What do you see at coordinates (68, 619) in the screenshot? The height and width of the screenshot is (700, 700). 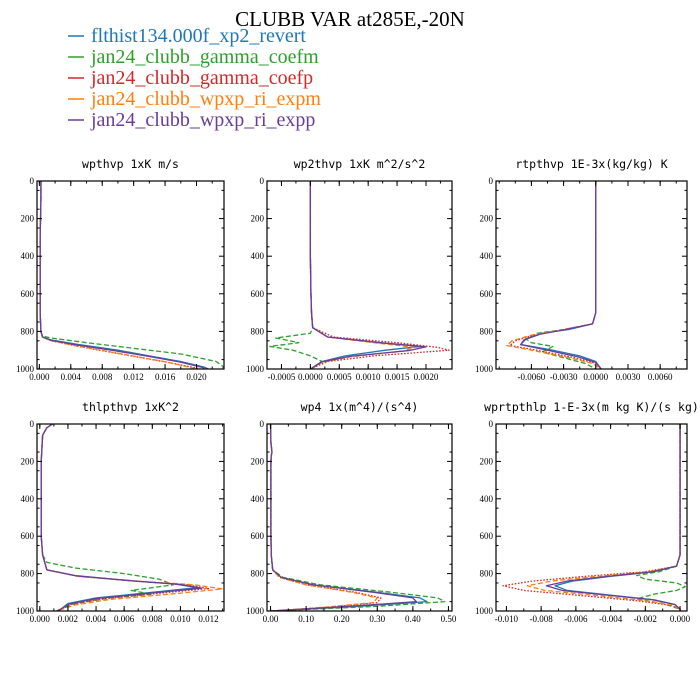 I see `x-tick-label: 0.002` at bounding box center [68, 619].